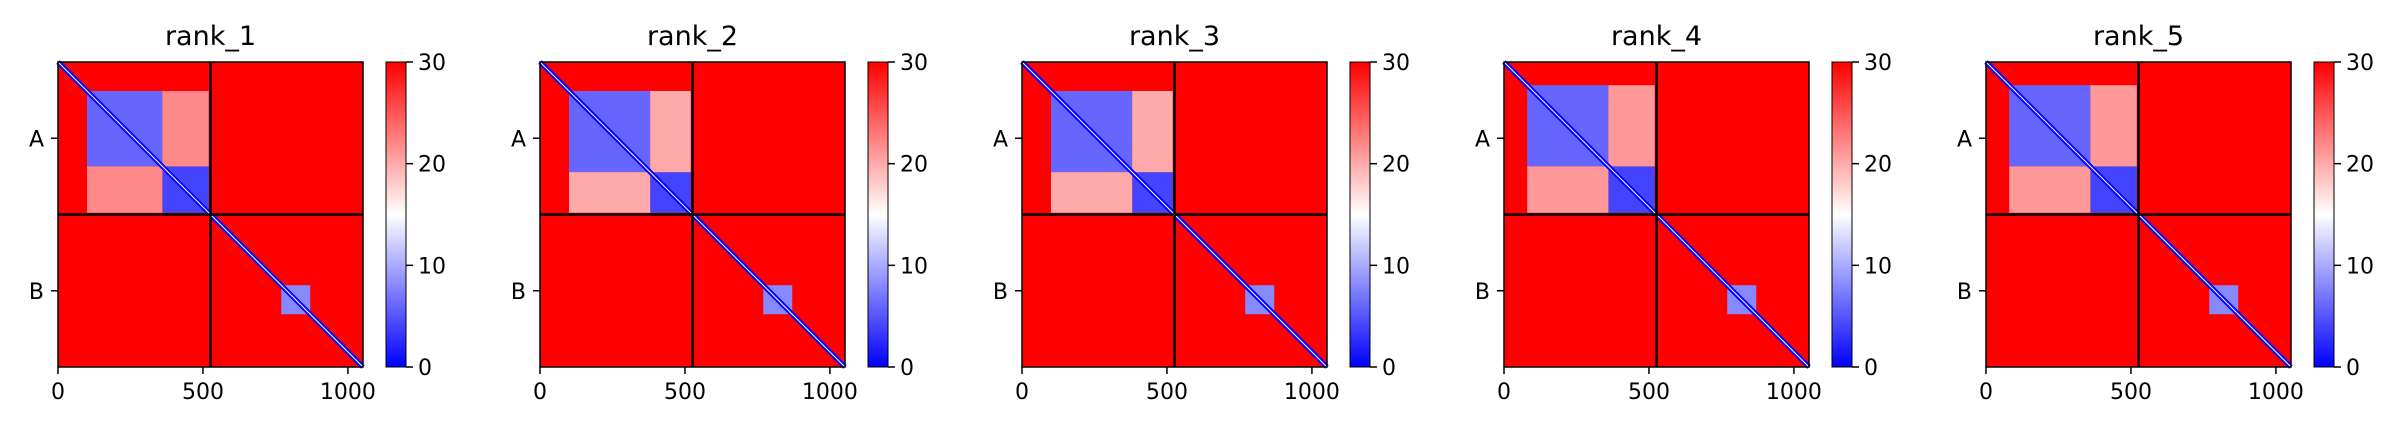  What do you see at coordinates (210, 36) in the screenshot?
I see `chart-title: rank_1` at bounding box center [210, 36].